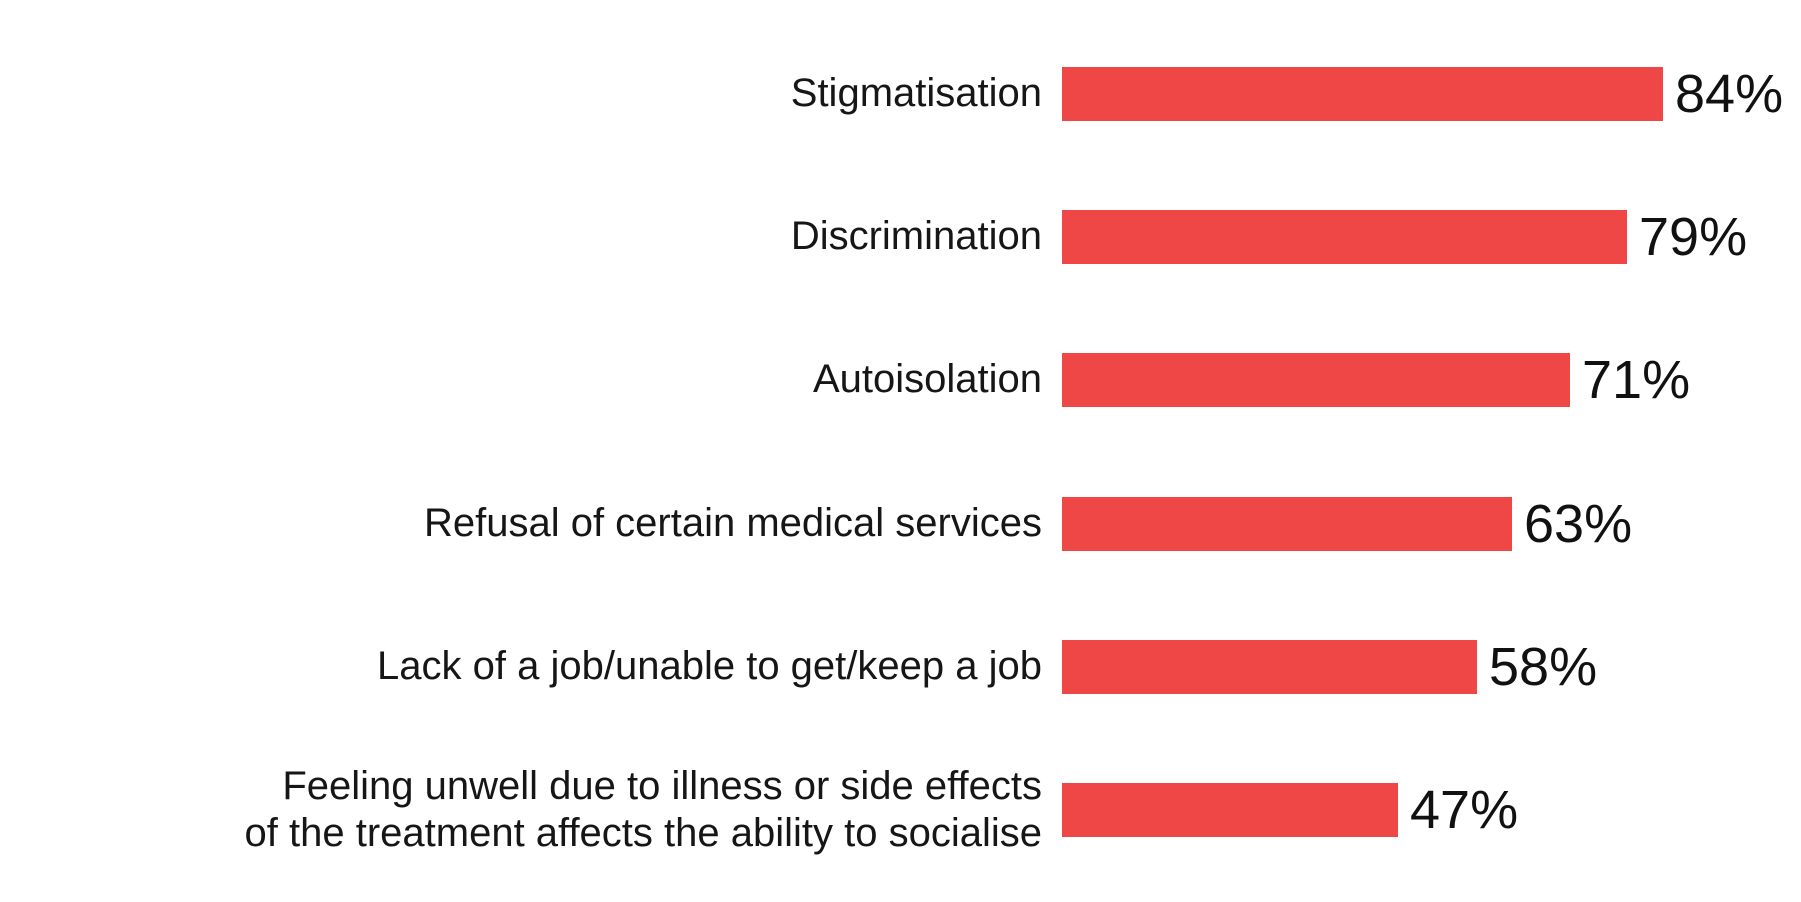  I want to click on category-label: Refusal of certain medical services, so click(732, 523).